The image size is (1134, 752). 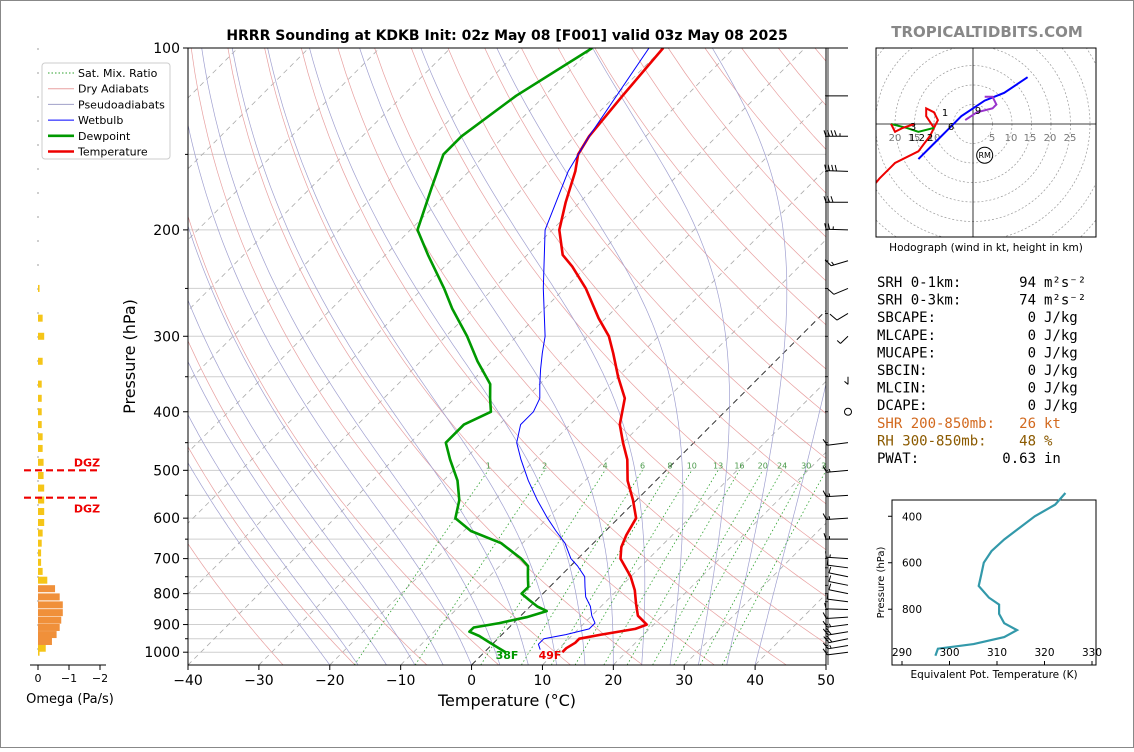 I want to click on theta-e-y-tick-label: 600, so click(x=912, y=564).